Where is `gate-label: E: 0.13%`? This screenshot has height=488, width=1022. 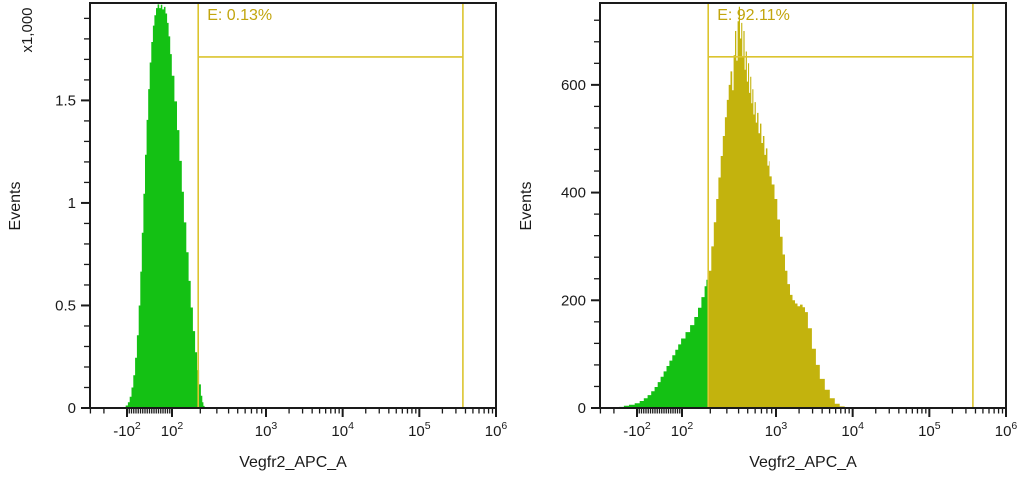 gate-label: E: 0.13% is located at coordinates (239, 15).